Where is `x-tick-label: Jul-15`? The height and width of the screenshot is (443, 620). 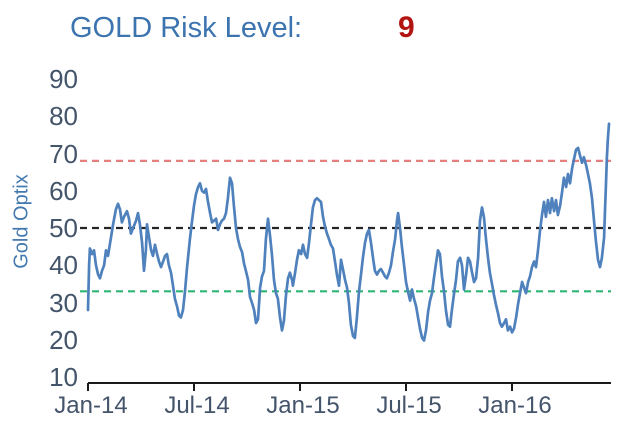 x-tick-label: Jul-15 is located at coordinates (409, 405).